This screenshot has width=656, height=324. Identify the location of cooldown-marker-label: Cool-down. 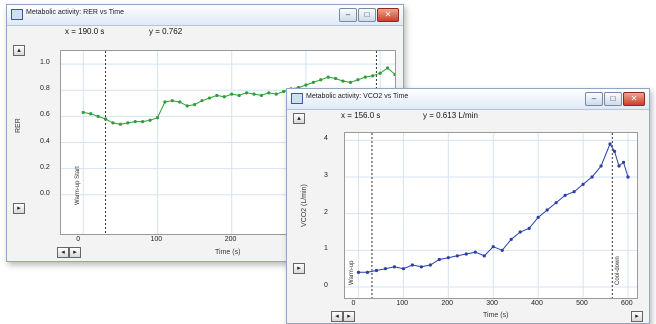
(618, 270).